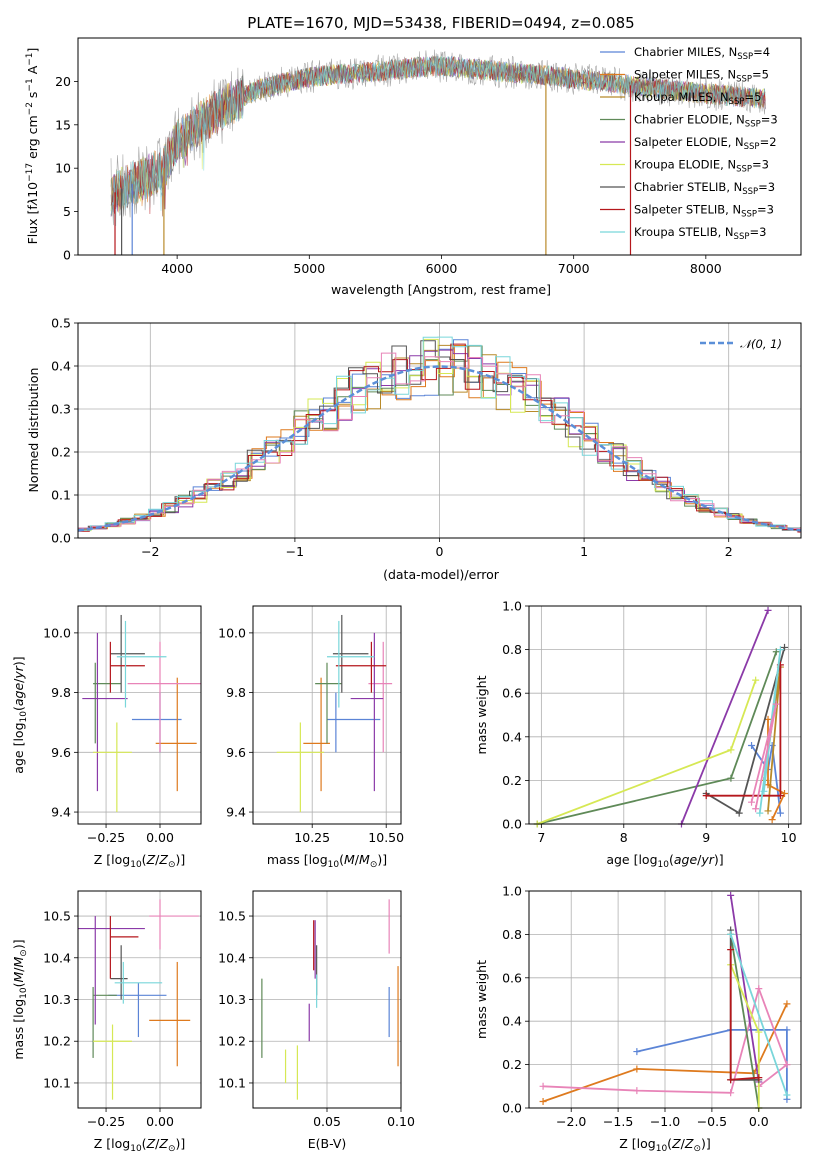 This screenshot has width=819, height=1170. What do you see at coordinates (584, 551) in the screenshot?
I see `x-tick-label: 1` at bounding box center [584, 551].